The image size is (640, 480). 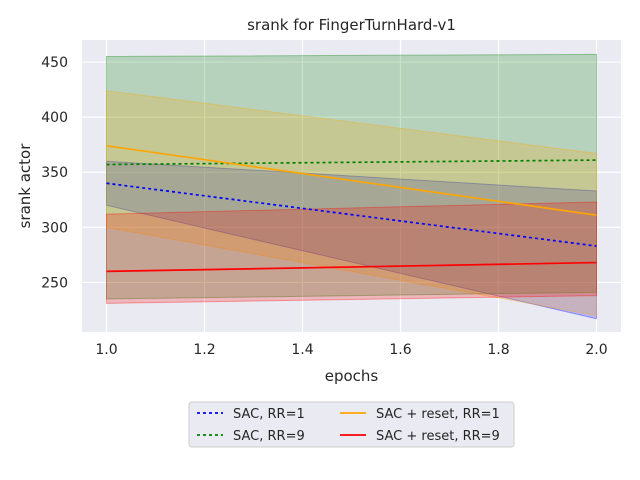 I want to click on y-axis-ticks: 250 300 350 400 450, so click(x=54, y=173).